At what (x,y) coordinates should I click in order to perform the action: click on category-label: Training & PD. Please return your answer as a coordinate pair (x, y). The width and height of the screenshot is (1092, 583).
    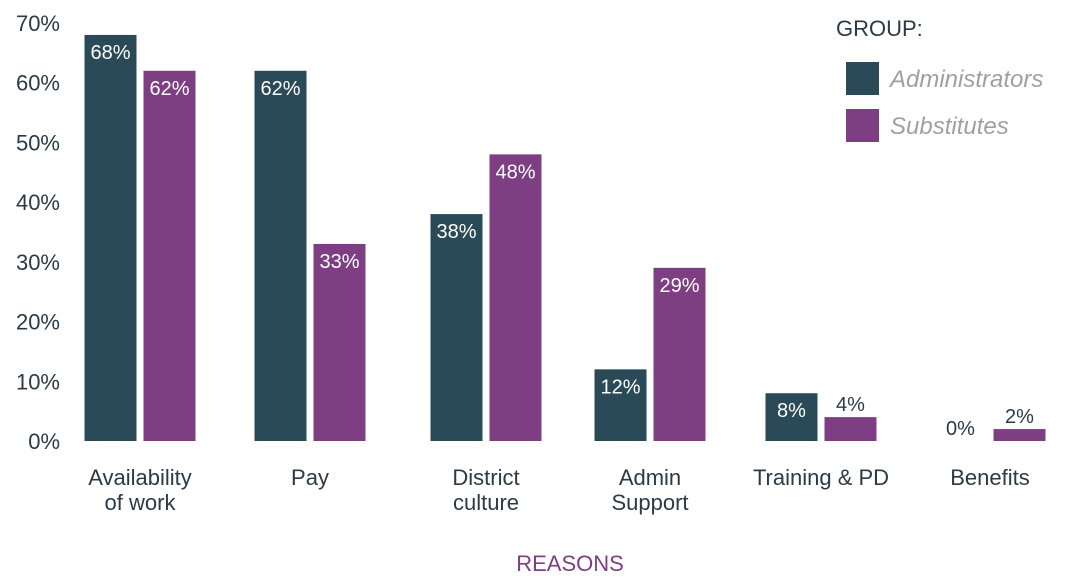
    Looking at the image, I should click on (821, 477).